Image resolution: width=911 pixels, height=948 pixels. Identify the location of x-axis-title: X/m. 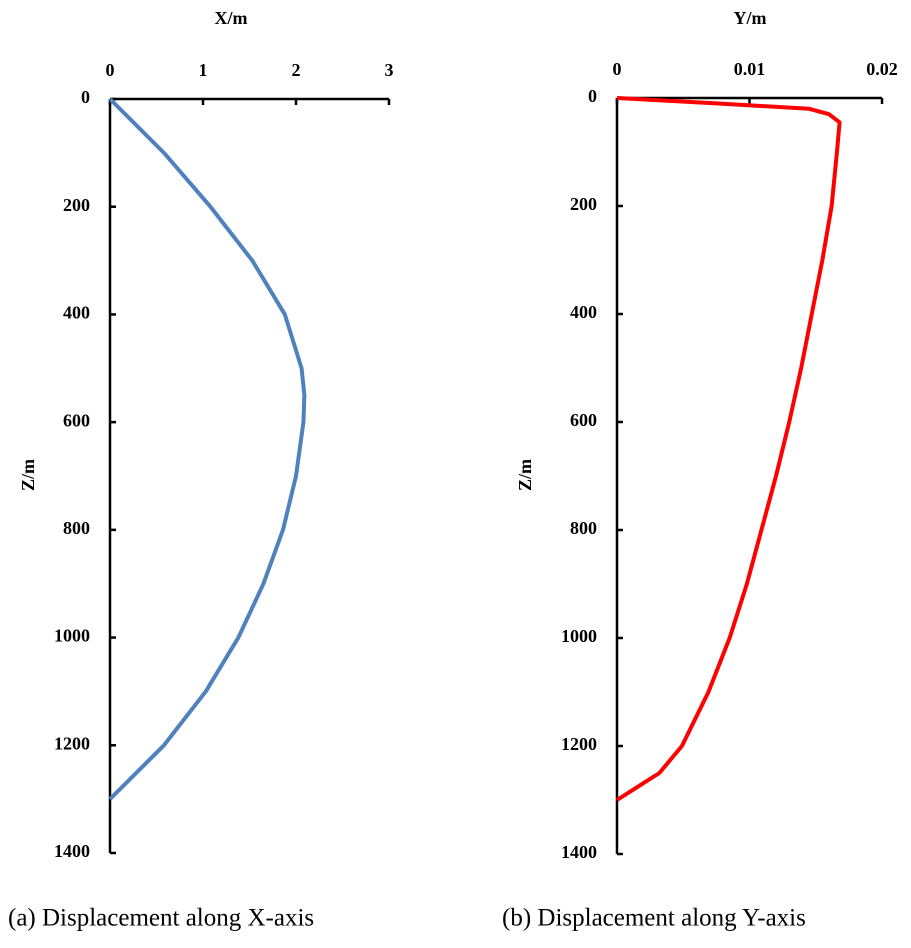
(231, 18).